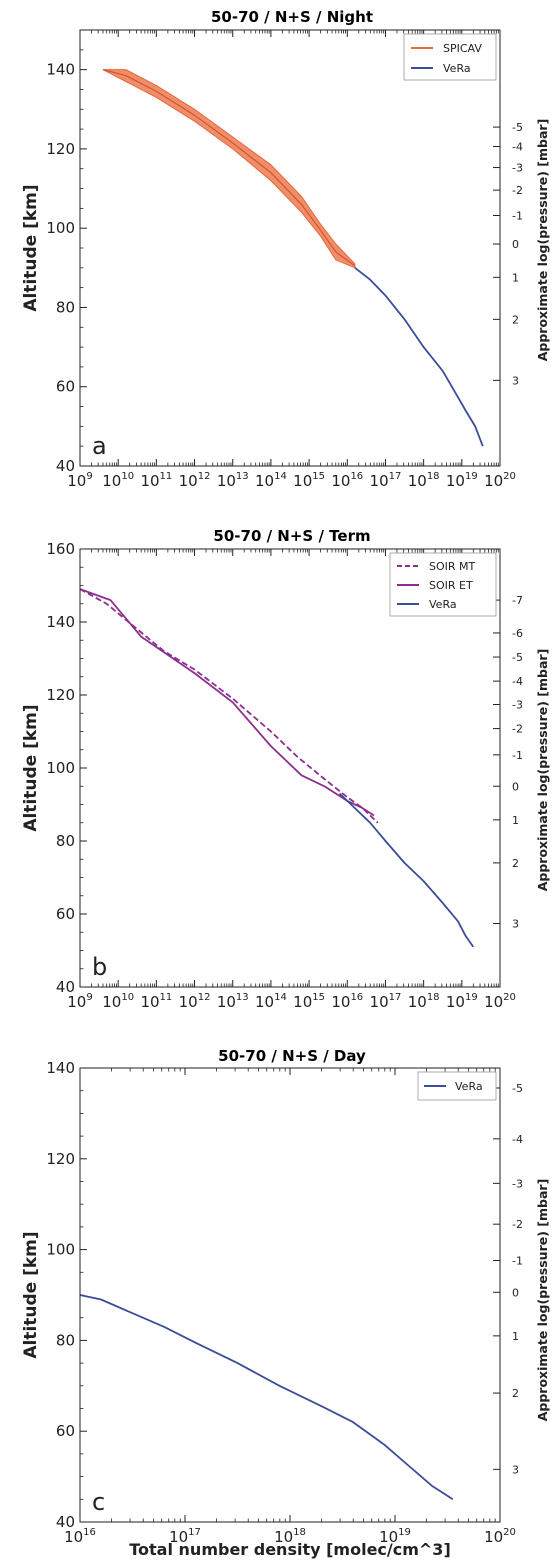 The image size is (556, 1564). What do you see at coordinates (31, 1294) in the screenshot?
I see `panel-c-y-axis-label: Altitude [km]` at bounding box center [31, 1294].